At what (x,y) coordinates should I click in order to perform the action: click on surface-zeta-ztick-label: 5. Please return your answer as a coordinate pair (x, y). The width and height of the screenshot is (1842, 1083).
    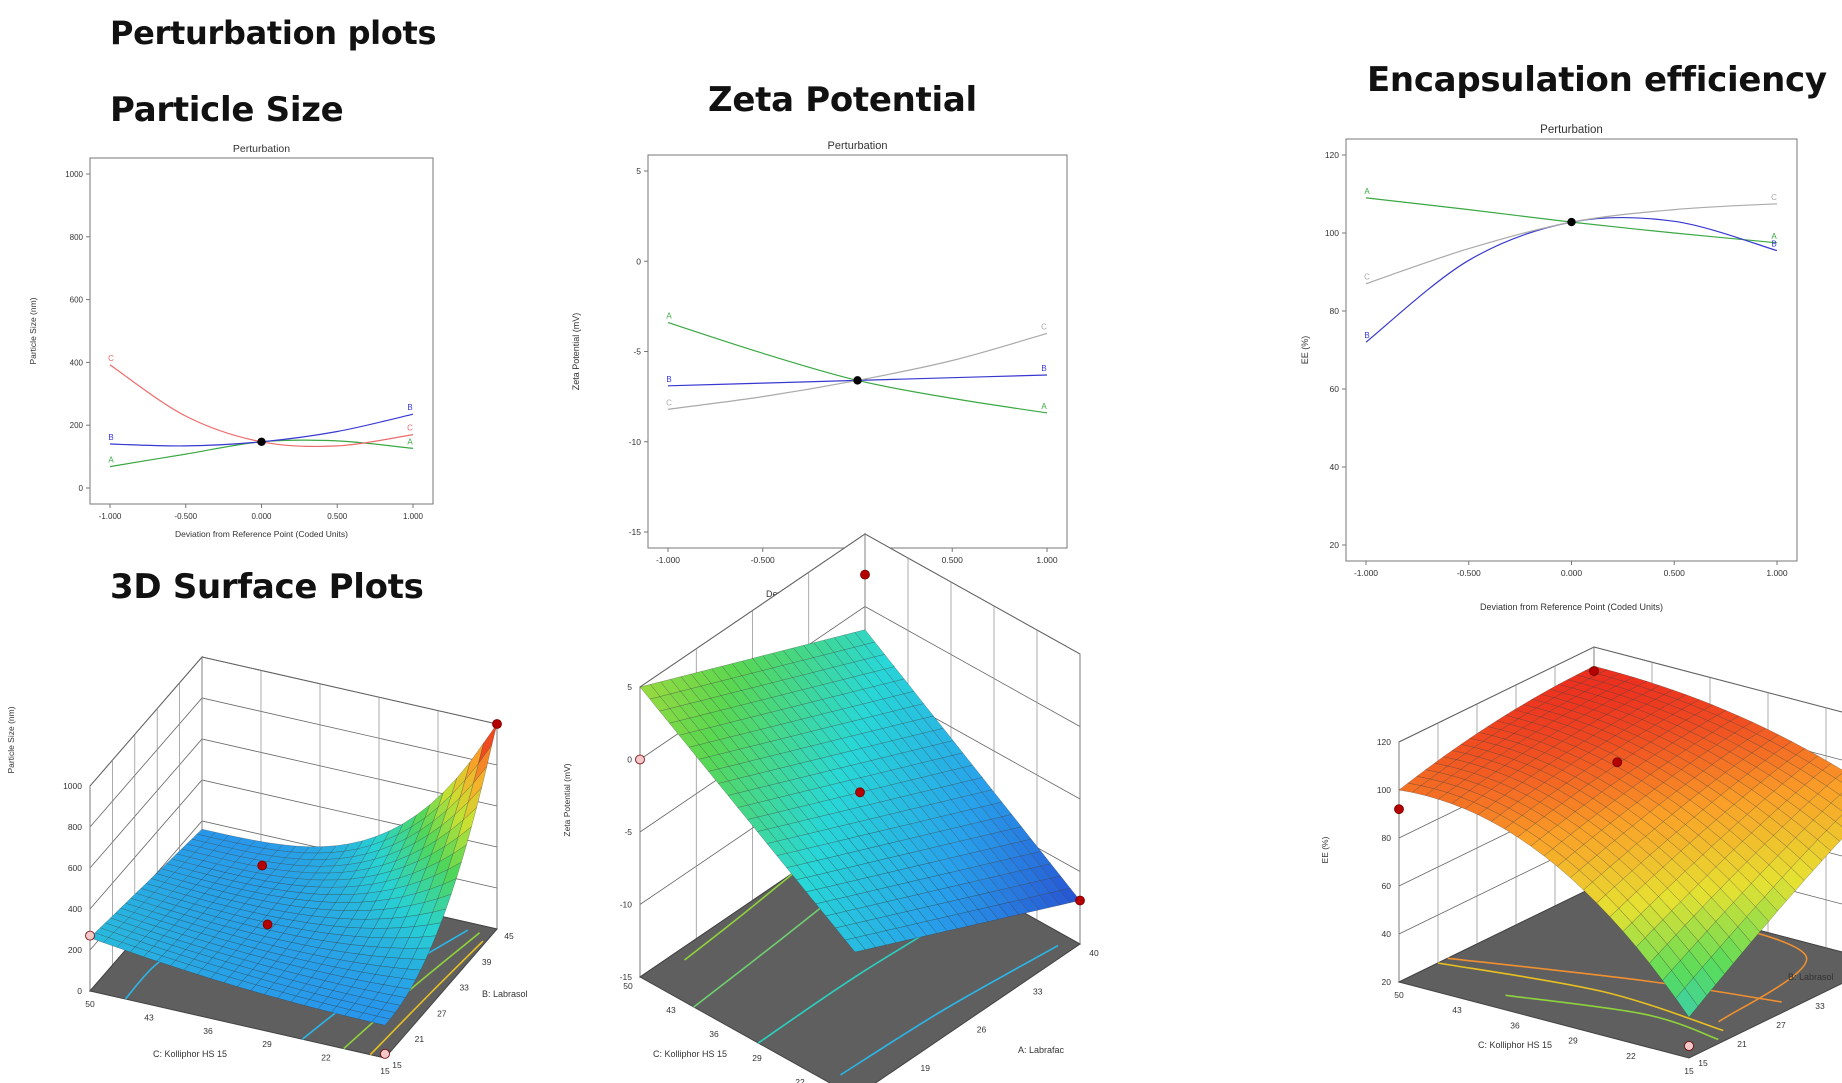
    Looking at the image, I should click on (629, 687).